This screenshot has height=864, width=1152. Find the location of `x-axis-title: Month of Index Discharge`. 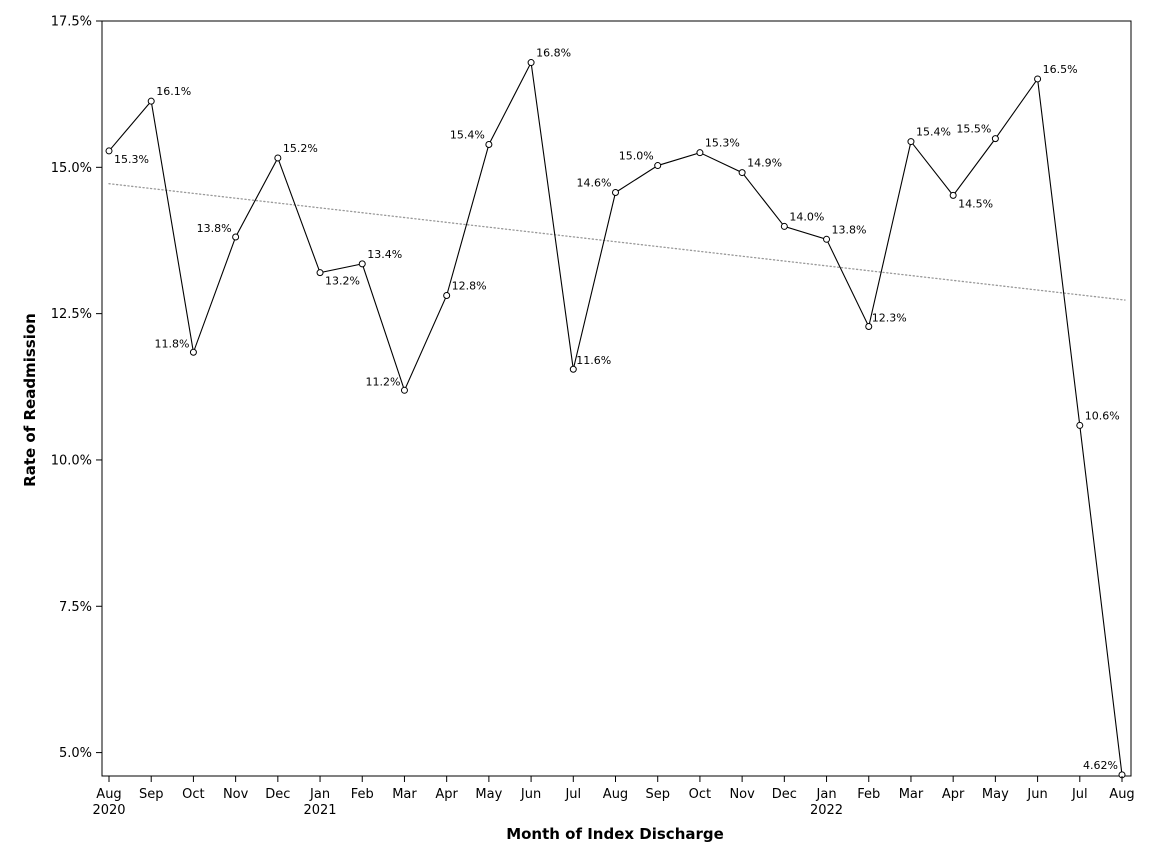

x-axis-title: Month of Index Discharge is located at coordinates (615, 834).